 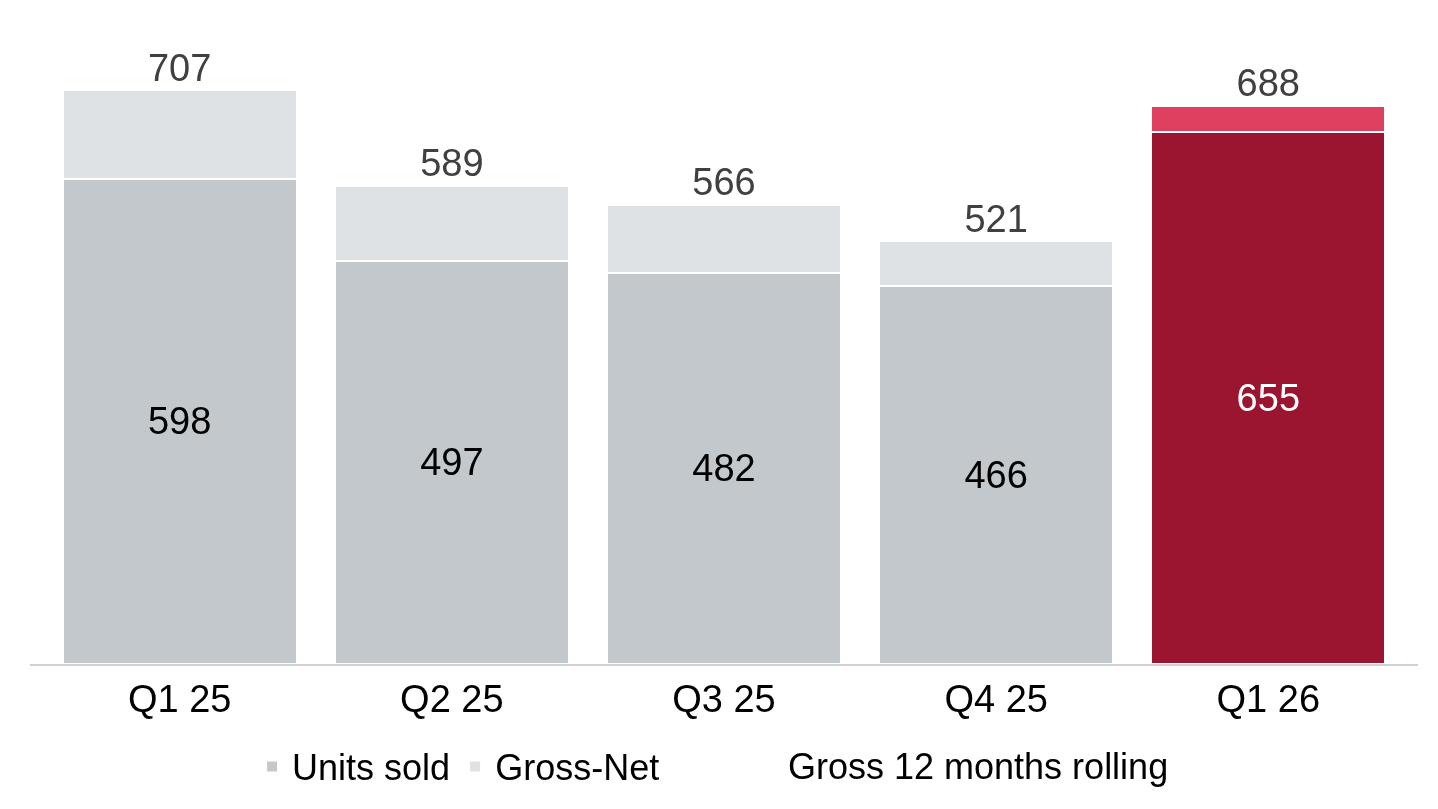 What do you see at coordinates (724, 468) in the screenshot?
I see `data-label: 482` at bounding box center [724, 468].